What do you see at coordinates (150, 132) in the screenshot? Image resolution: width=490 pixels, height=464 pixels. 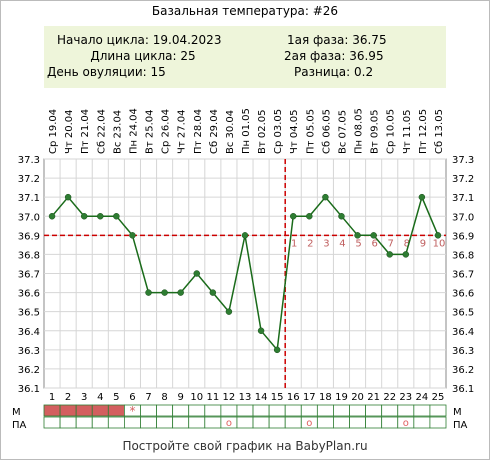 I see `date-label: Вт 25.04` at bounding box center [150, 132].